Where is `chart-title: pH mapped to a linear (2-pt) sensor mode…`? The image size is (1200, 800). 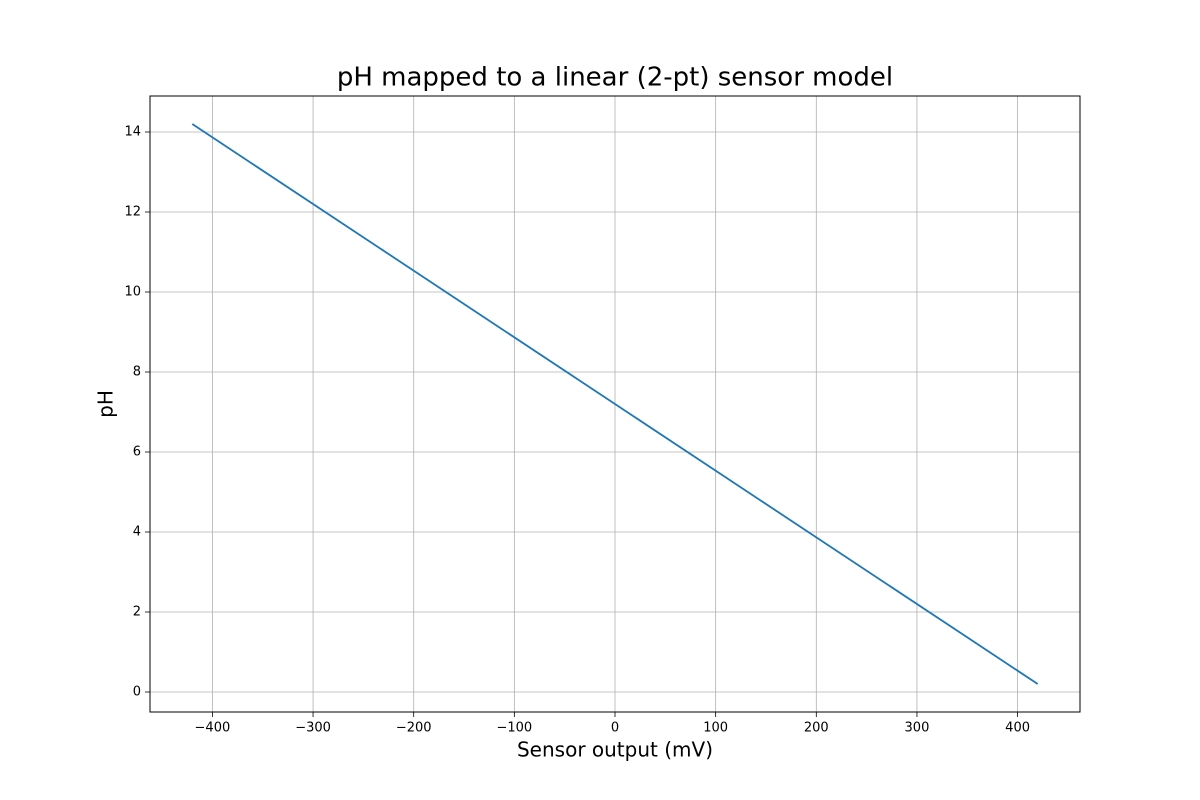 chart-title: pH mapped to a linear (2-pt) sensor mode… is located at coordinates (615, 78).